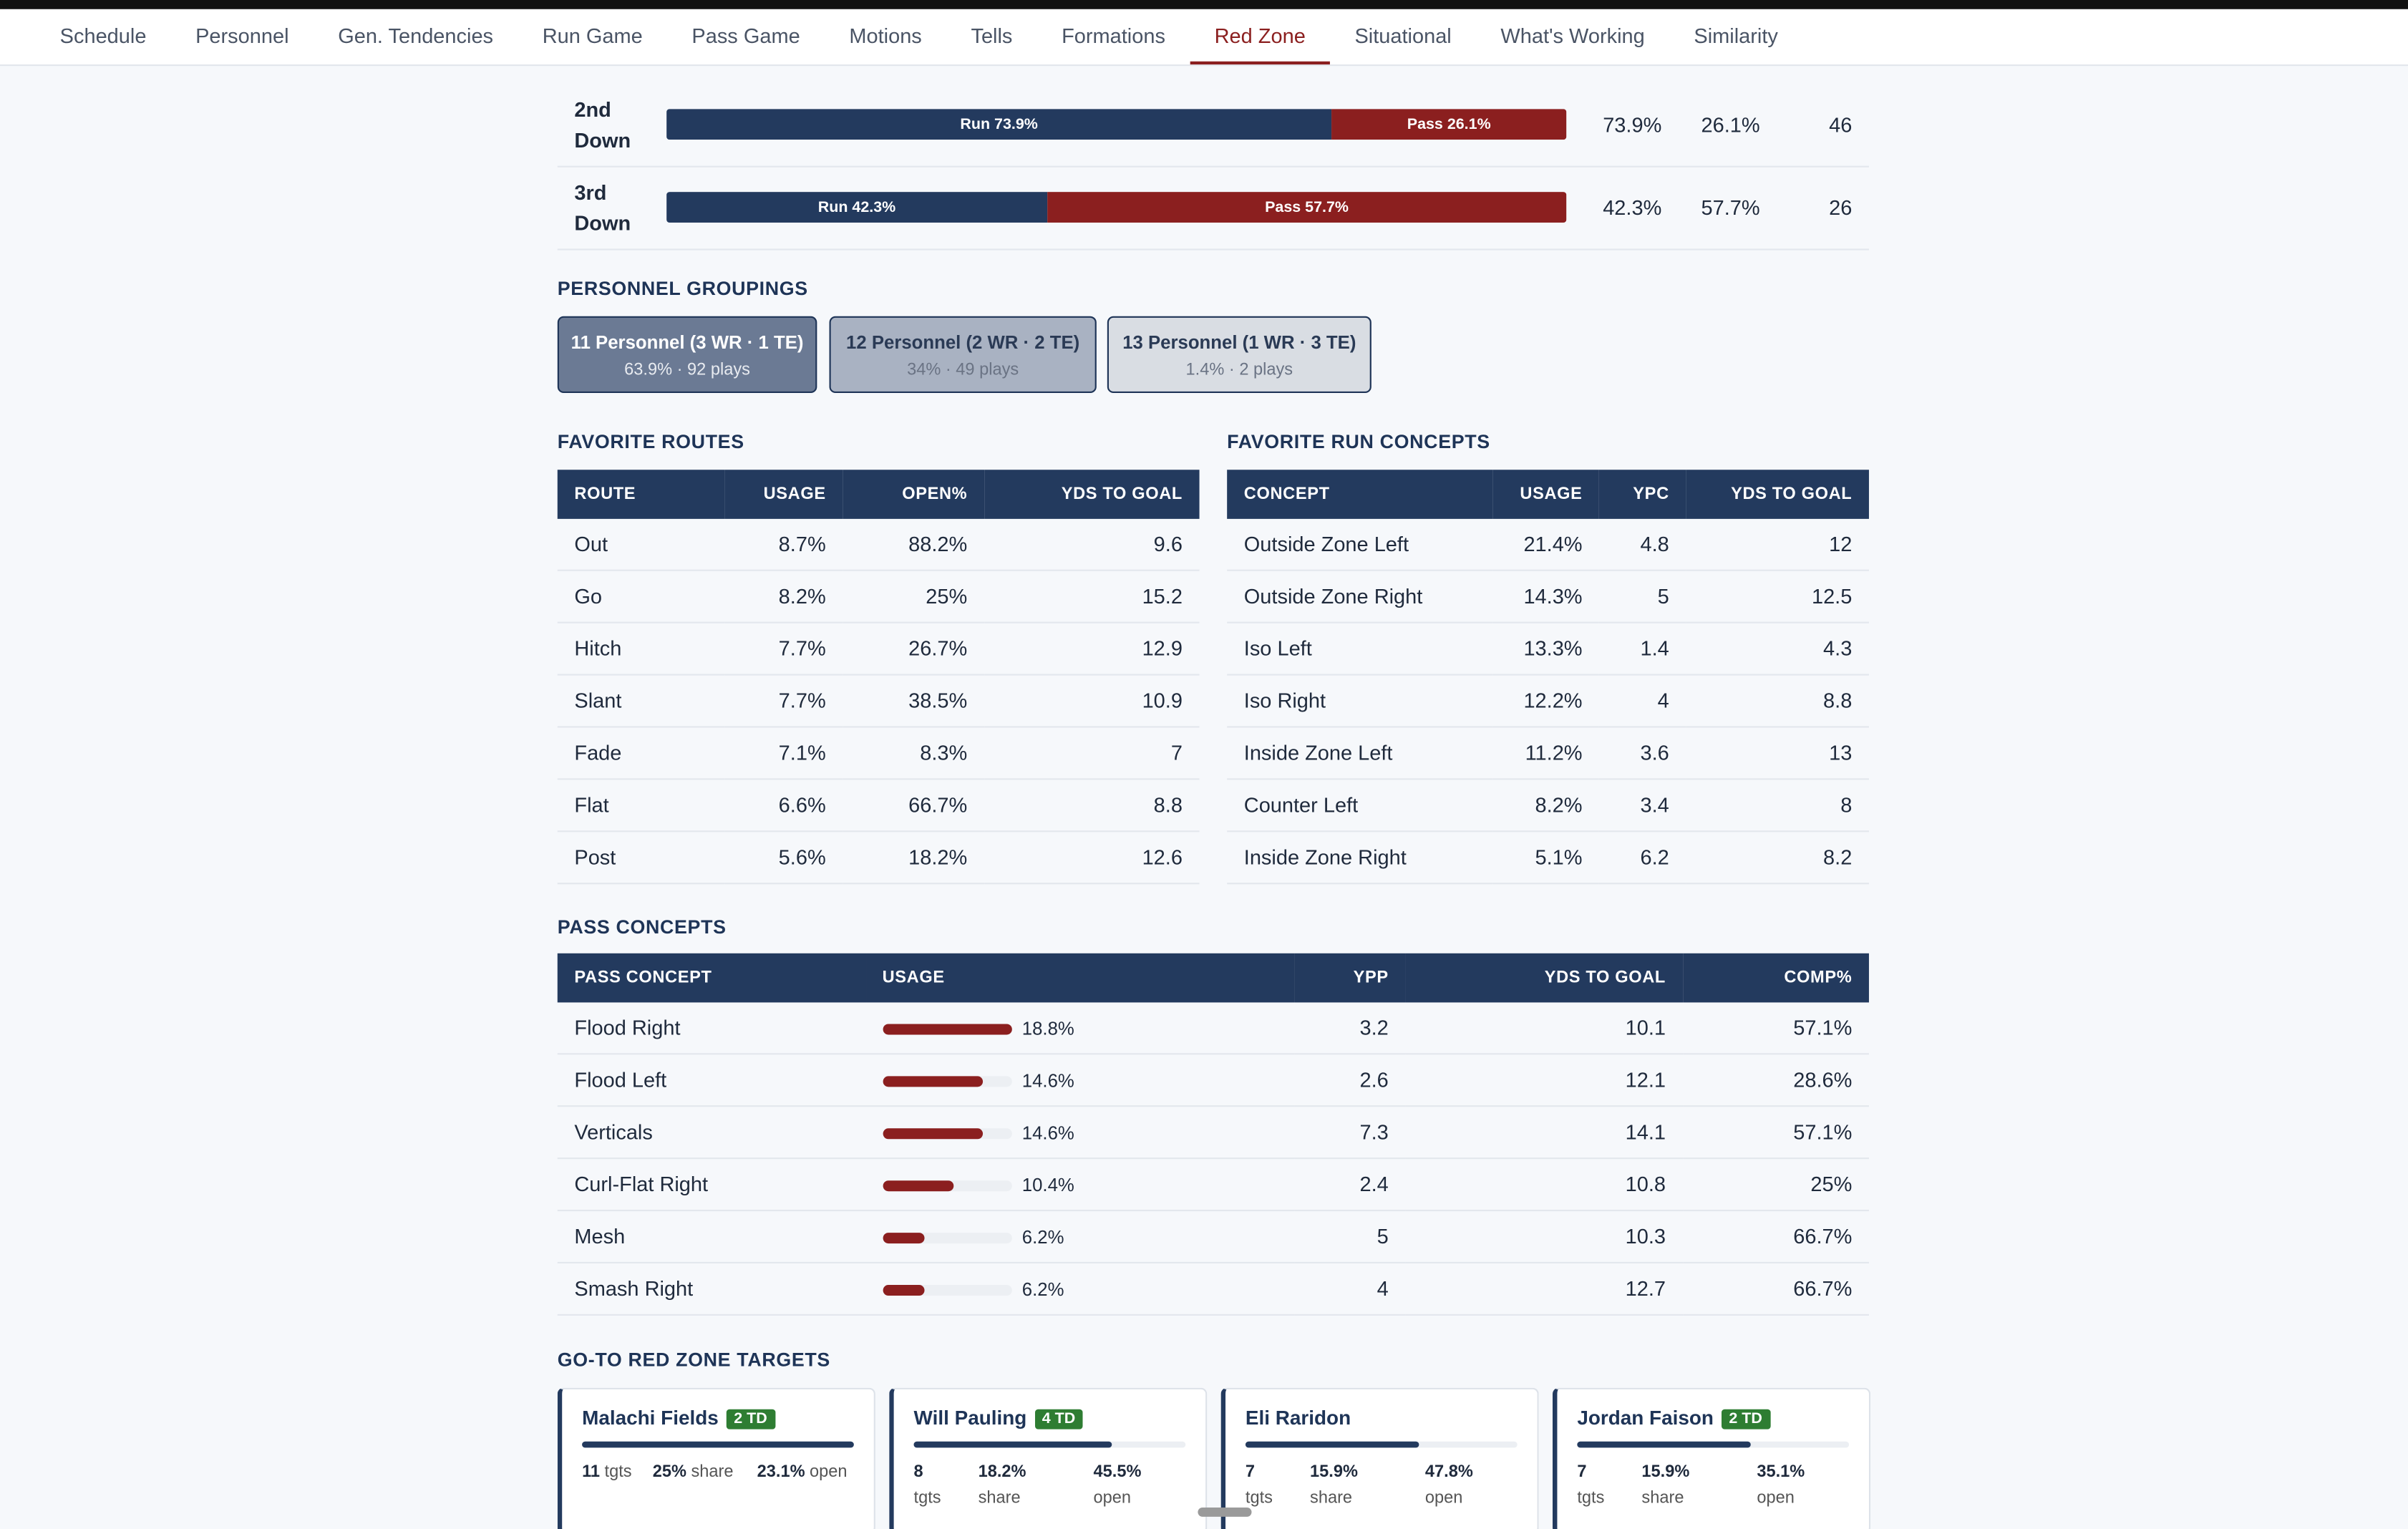 Image resolution: width=2408 pixels, height=1529 pixels. What do you see at coordinates (914, 858) in the screenshot?
I see `table-cell: 18.2%` at bounding box center [914, 858].